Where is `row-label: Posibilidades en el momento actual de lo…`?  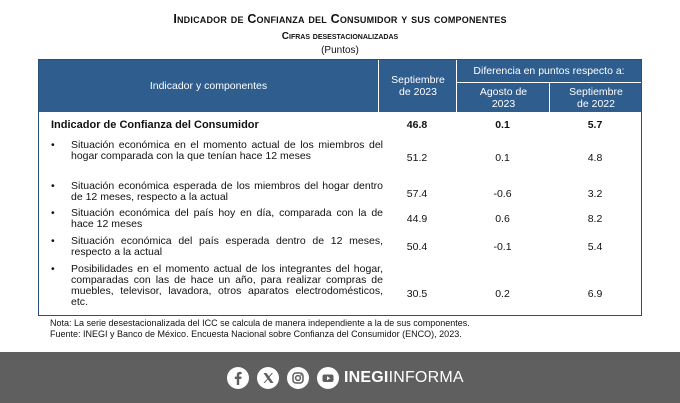 row-label: Posibilidades en el momento actual de lo… is located at coordinates (227, 285).